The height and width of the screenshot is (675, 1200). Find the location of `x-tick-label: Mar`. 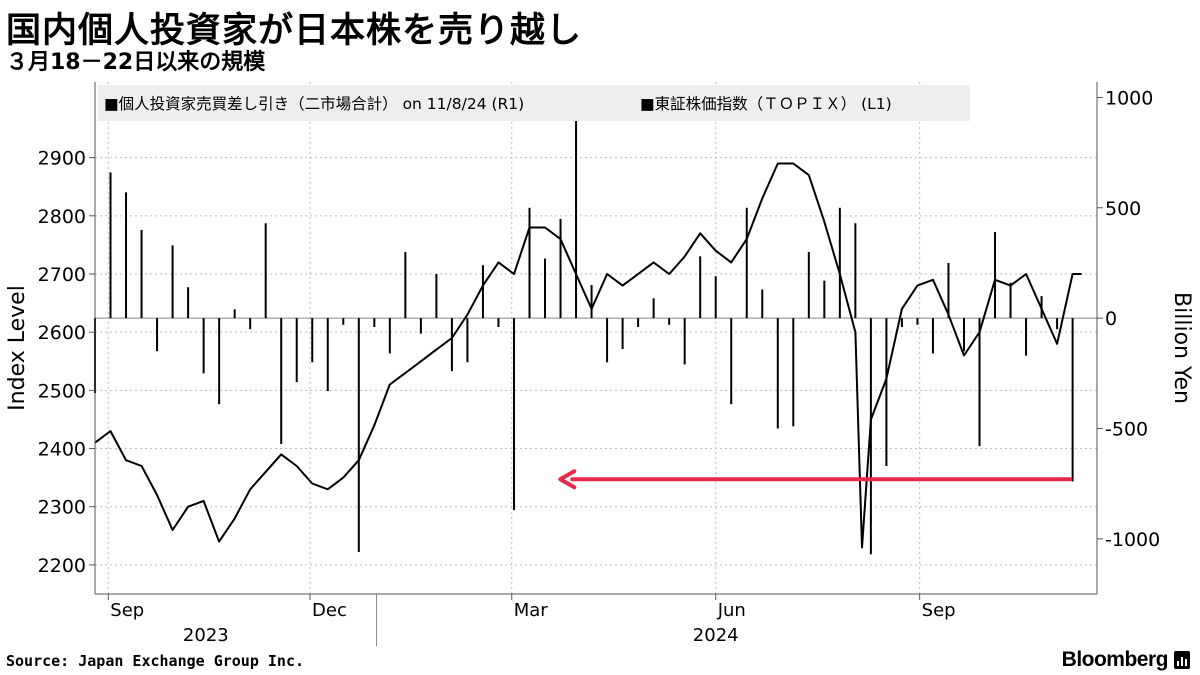

x-tick-label: Mar is located at coordinates (531, 610).